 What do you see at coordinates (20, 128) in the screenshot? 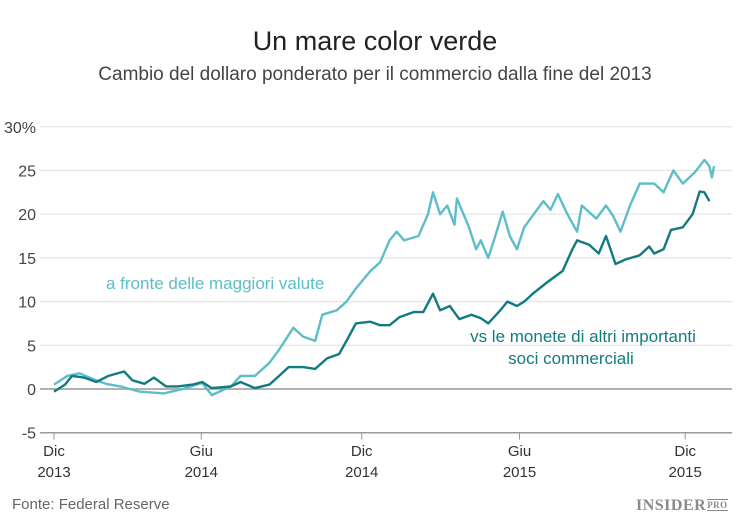
I see `y-tick-label: 30%` at bounding box center [20, 128].